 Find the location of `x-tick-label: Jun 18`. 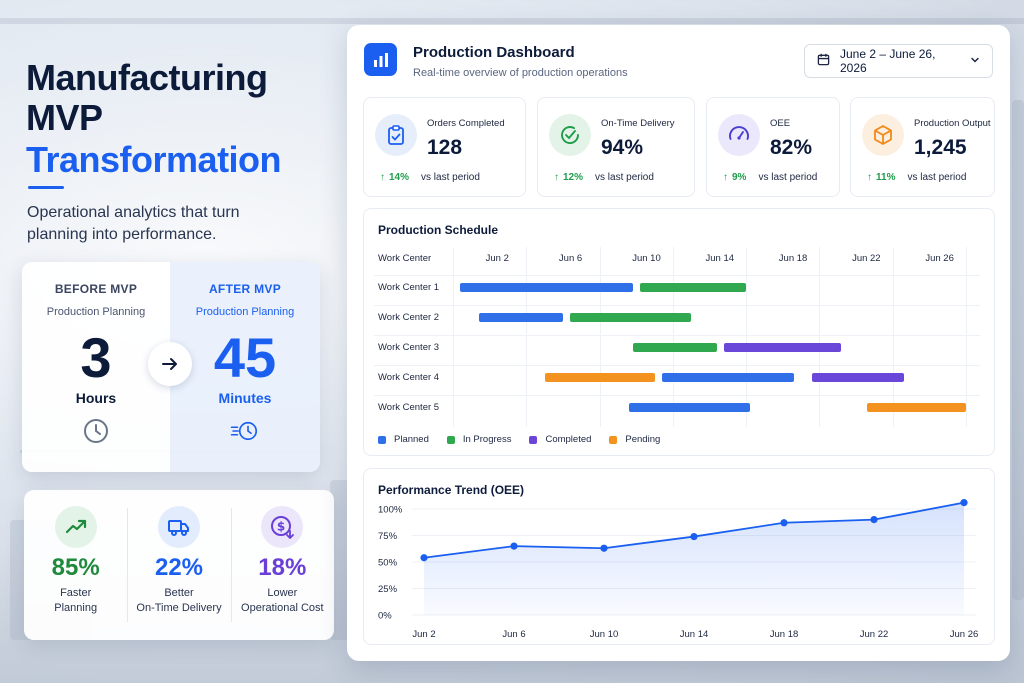

x-tick-label: Jun 18 is located at coordinates (784, 634).